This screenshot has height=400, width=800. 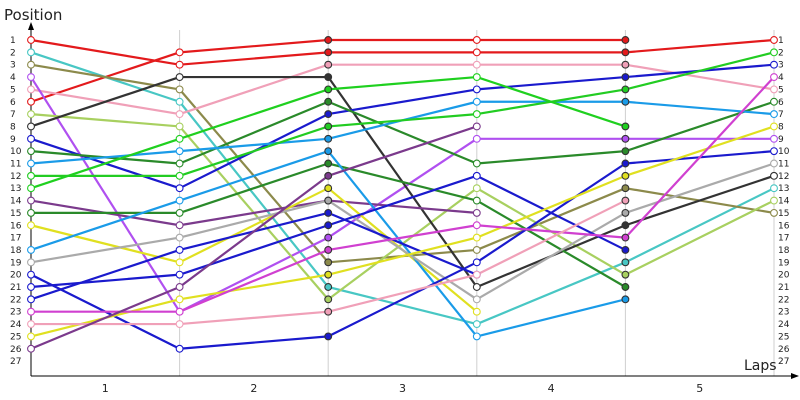 What do you see at coordinates (13, 53) in the screenshot?
I see `y-tick-label: 2` at bounding box center [13, 53].